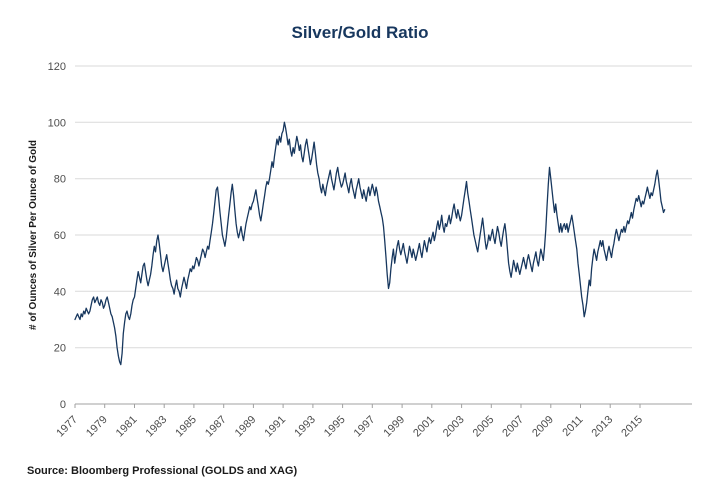  What do you see at coordinates (63, 405) in the screenshot?
I see `y-tick-label: 0` at bounding box center [63, 405].